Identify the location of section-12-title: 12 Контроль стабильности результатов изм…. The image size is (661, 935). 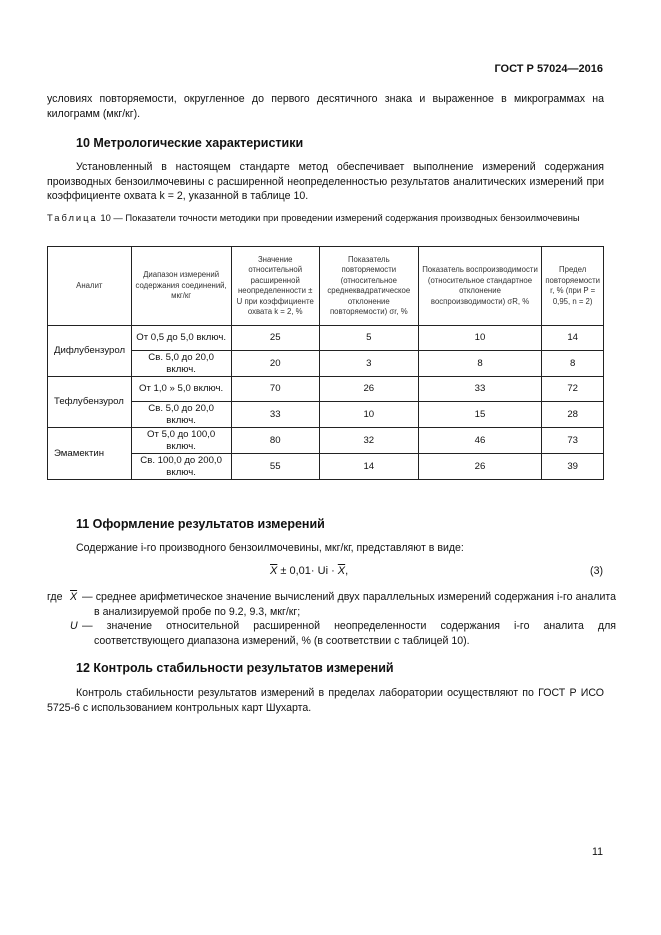
(235, 668).